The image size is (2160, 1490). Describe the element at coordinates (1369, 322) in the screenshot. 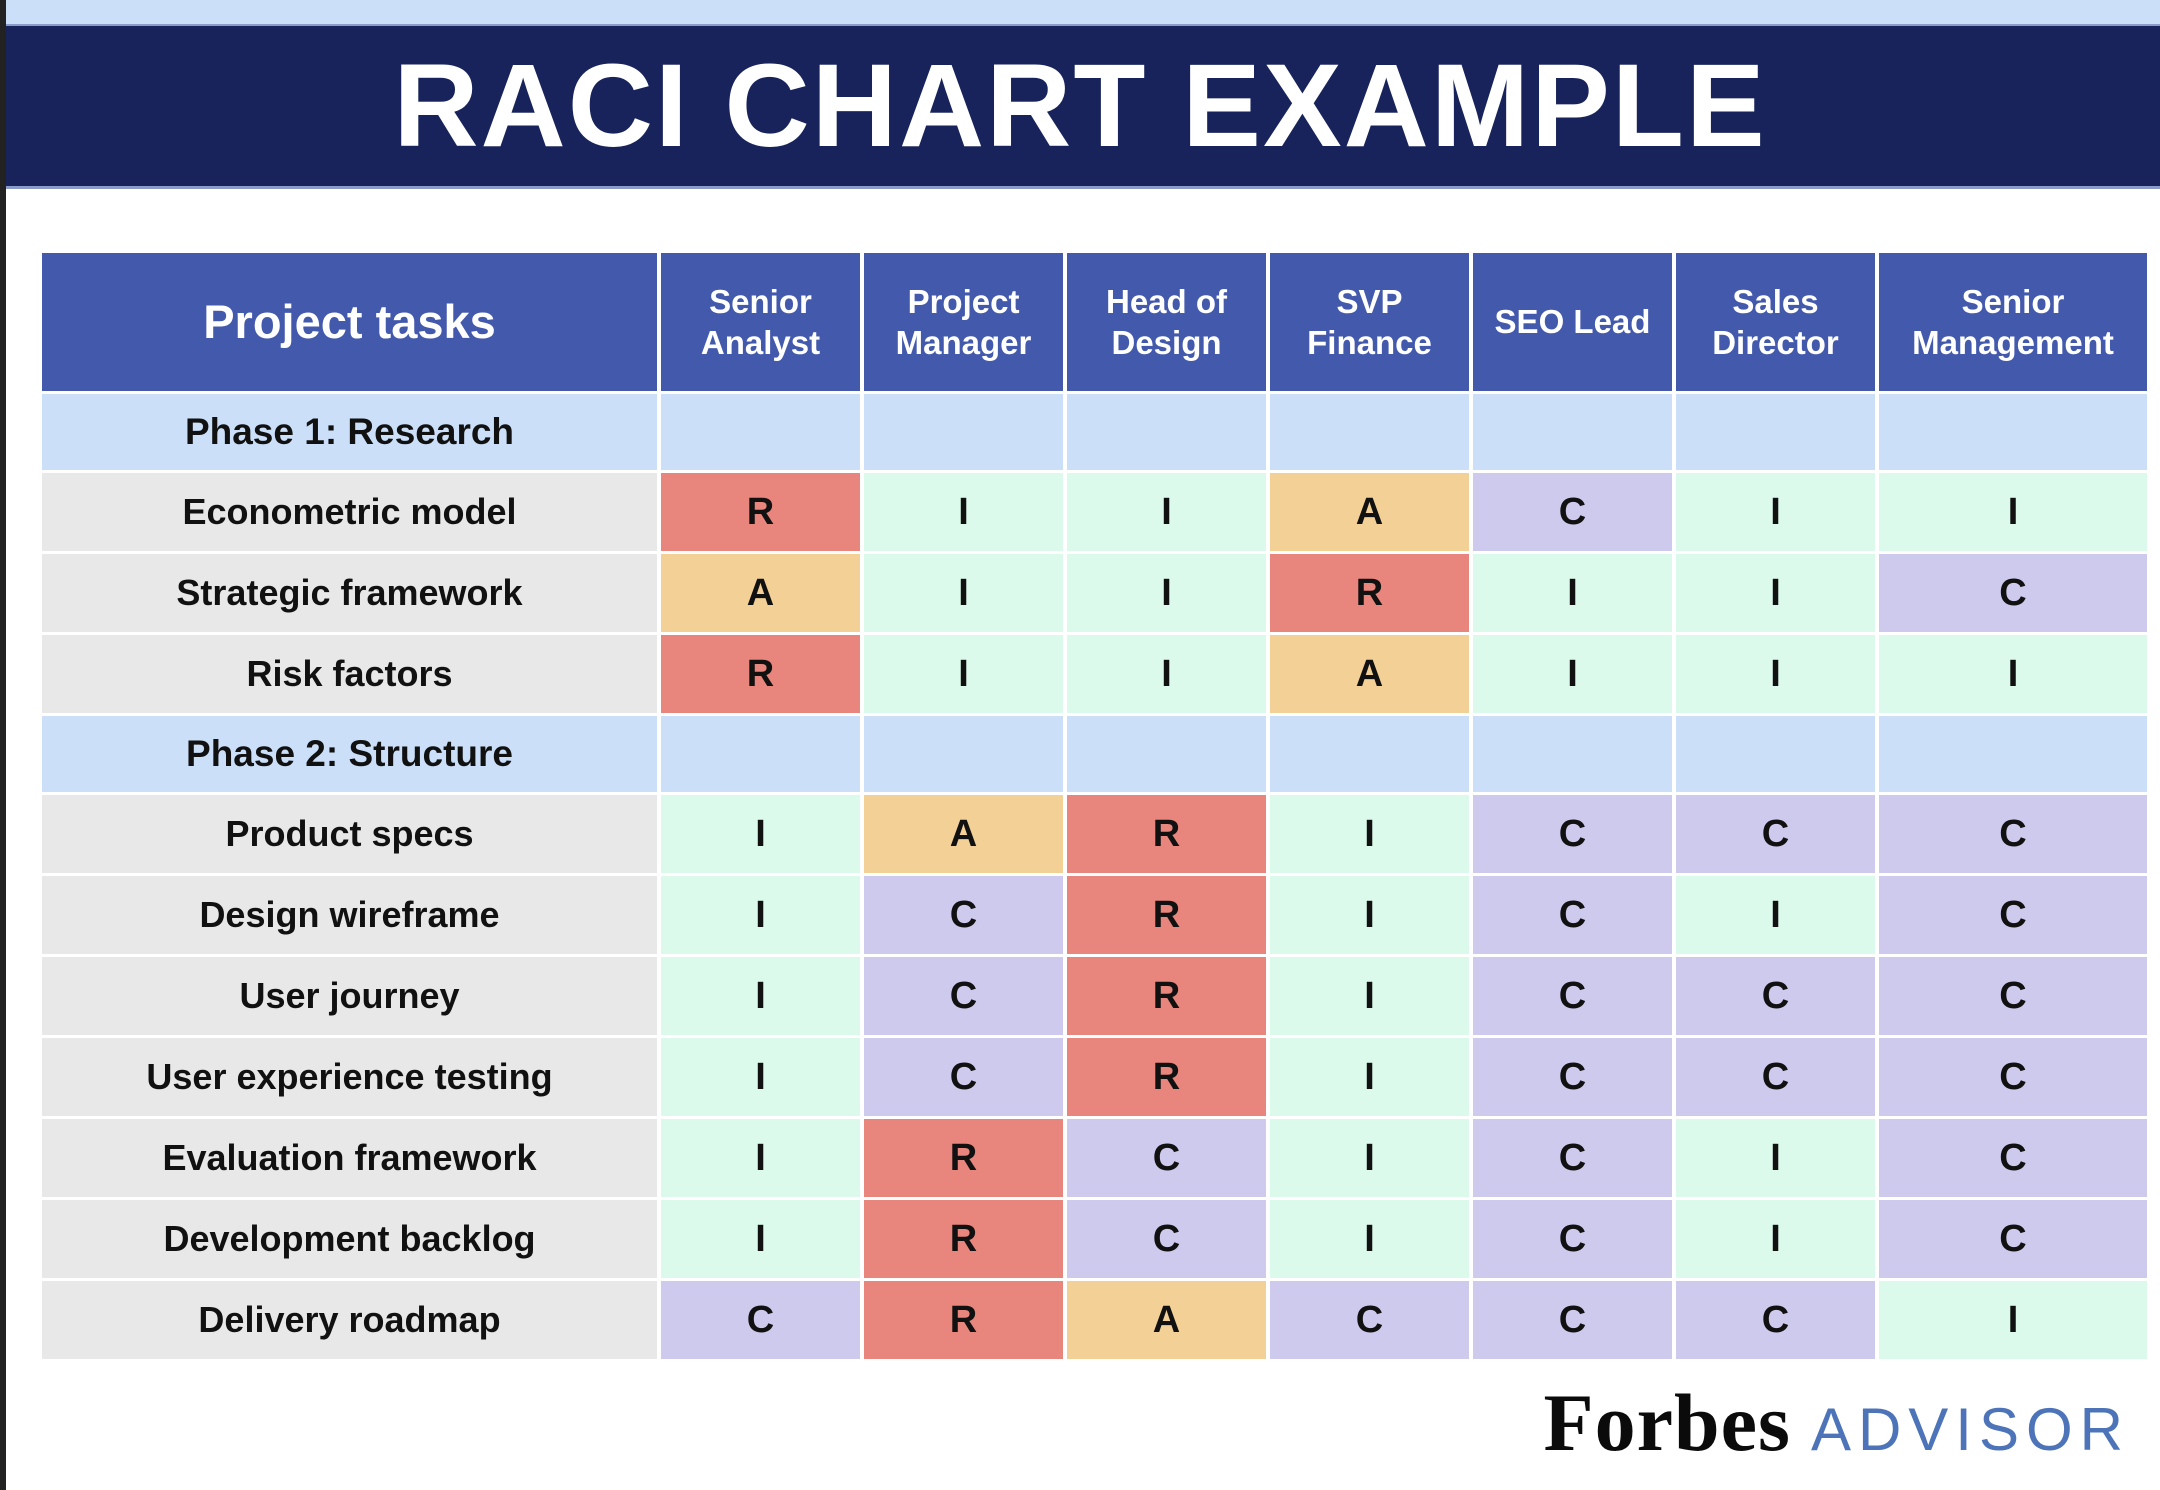

I see `role-header-4: SVP Finance` at that location.